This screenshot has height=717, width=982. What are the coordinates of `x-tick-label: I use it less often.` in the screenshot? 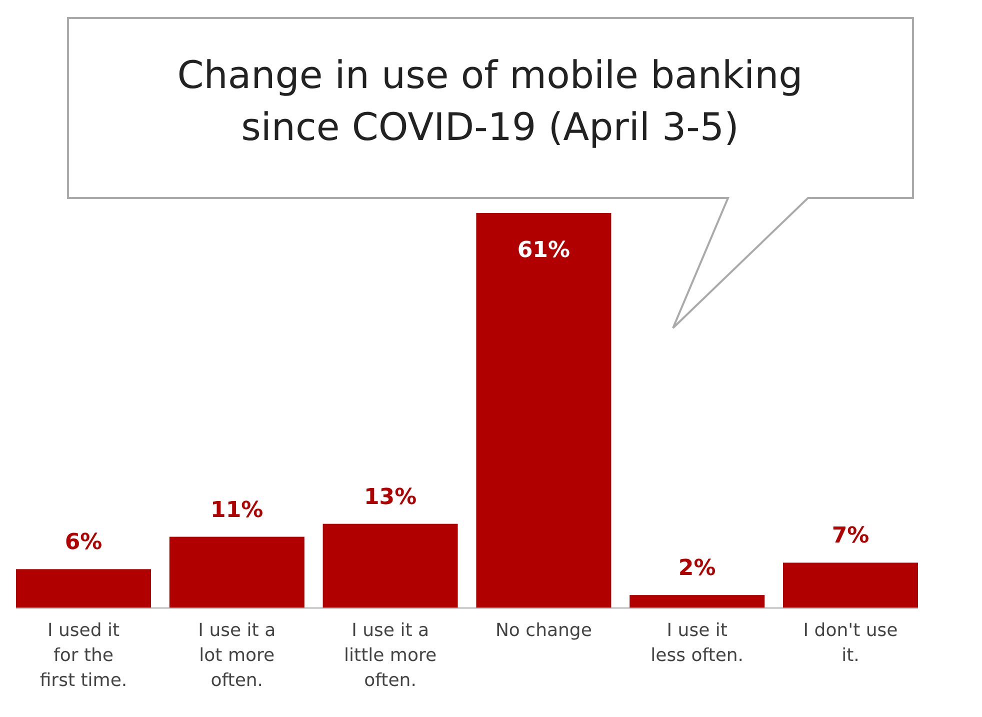 It's located at (697, 643).